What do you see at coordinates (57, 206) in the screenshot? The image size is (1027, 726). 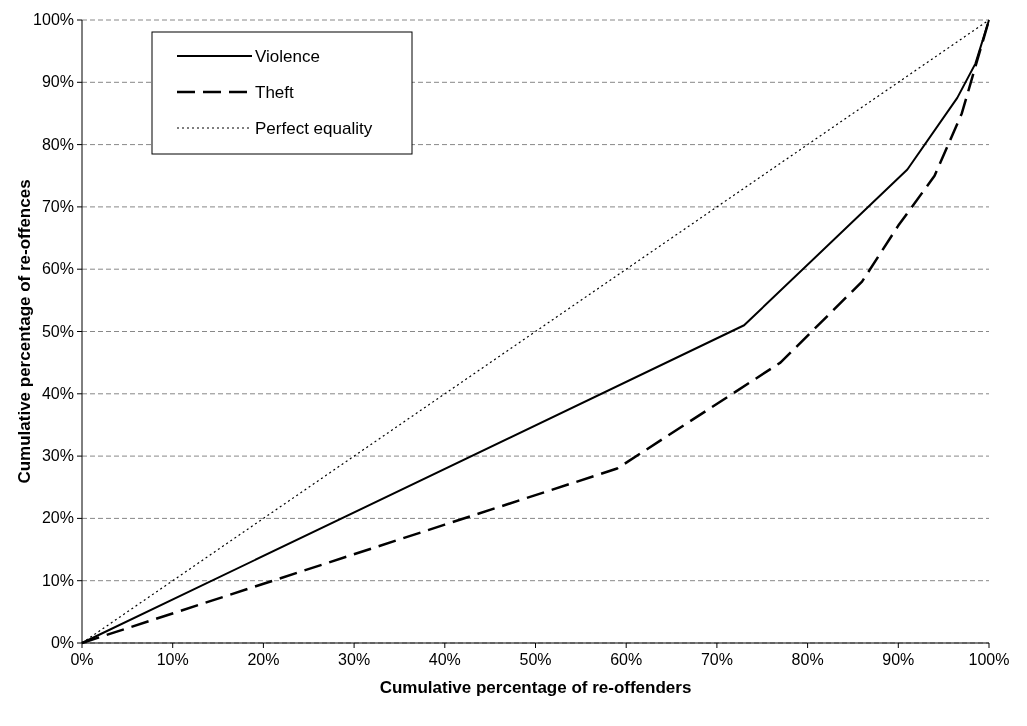 I see `y-tick-label: 70%` at bounding box center [57, 206].